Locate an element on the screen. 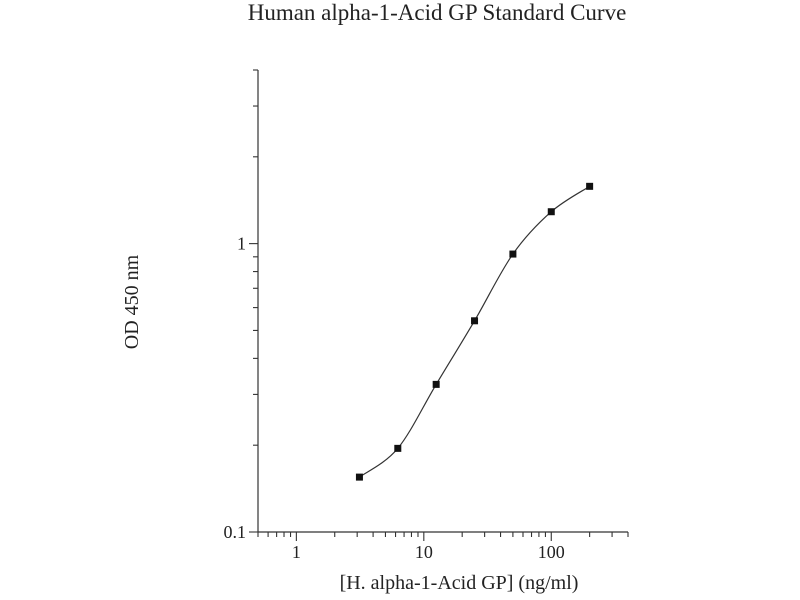  y-axis-label: OD 450 nm is located at coordinates (132, 301).